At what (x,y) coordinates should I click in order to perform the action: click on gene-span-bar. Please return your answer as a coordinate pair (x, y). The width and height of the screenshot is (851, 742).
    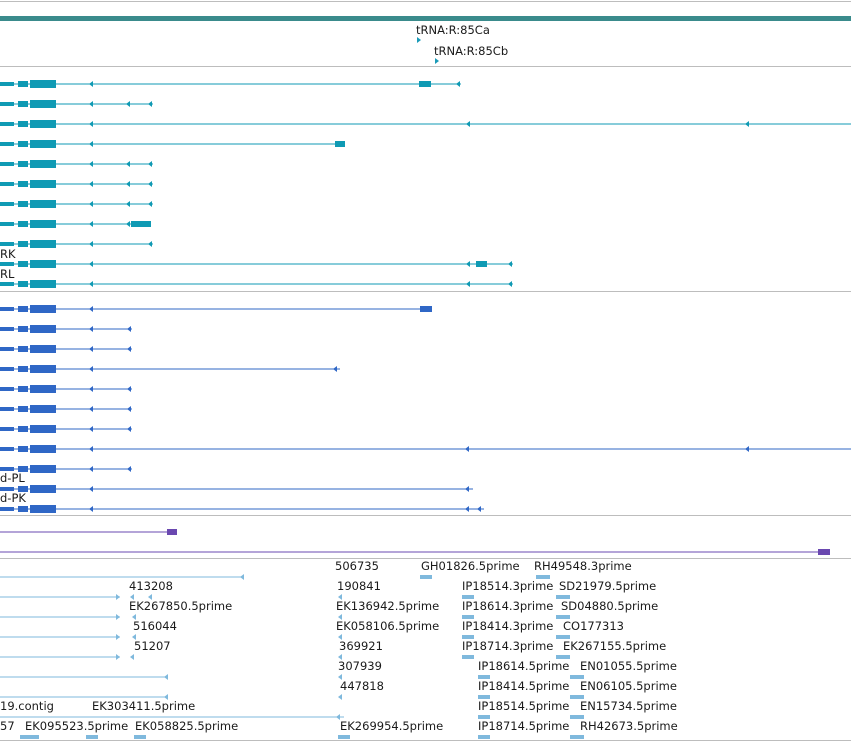
    Looking at the image, I should click on (425, 18).